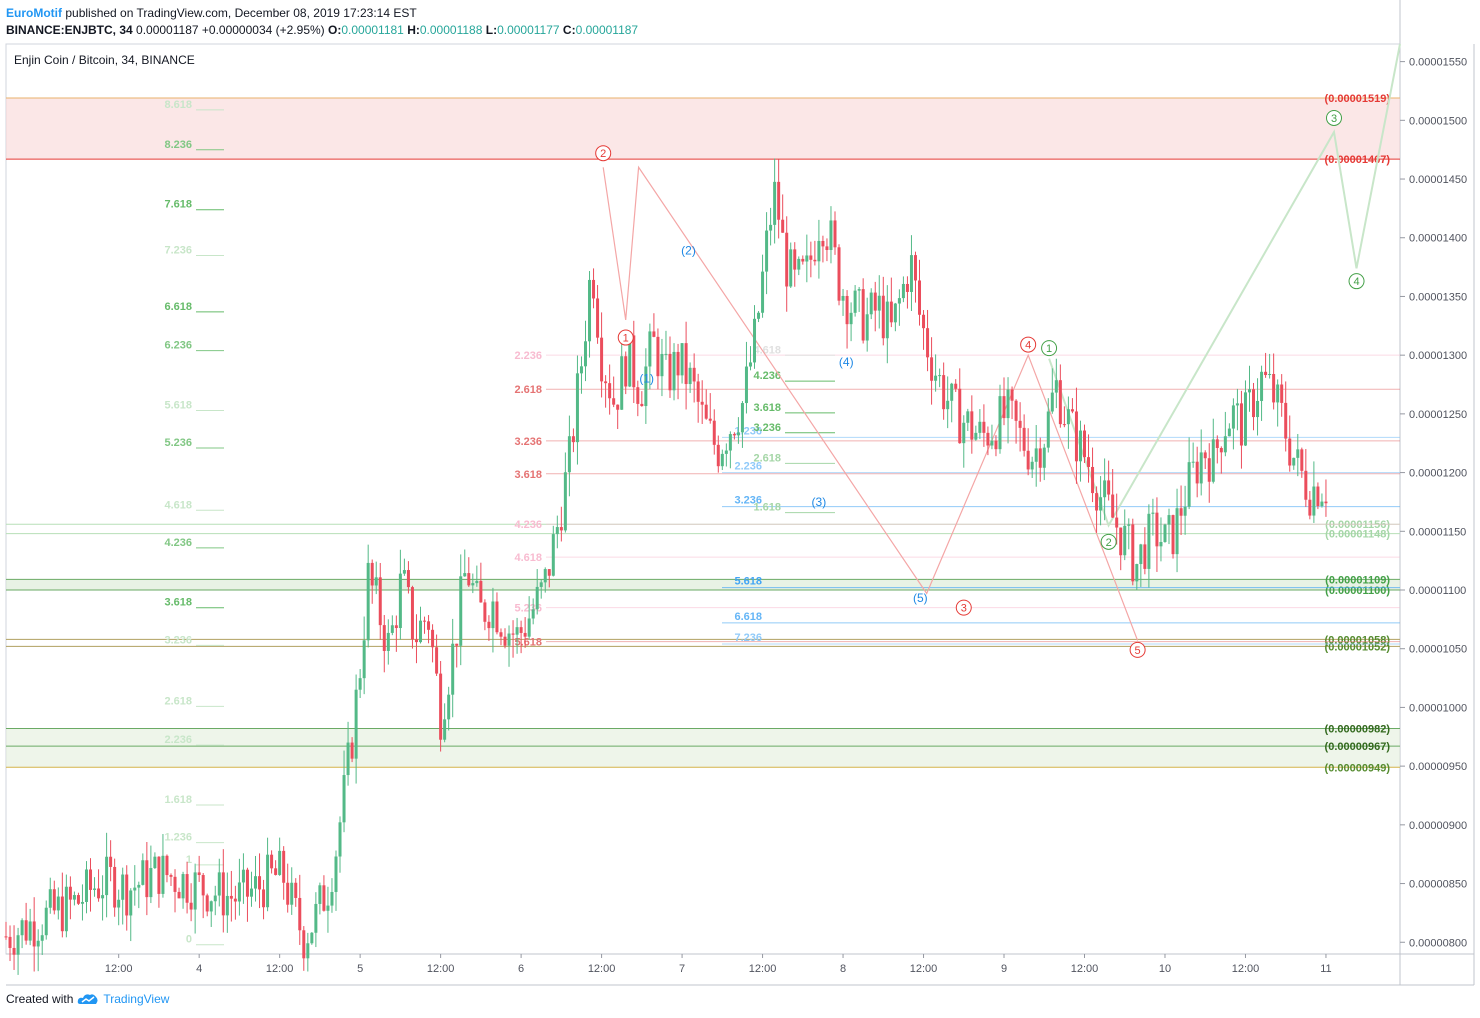 The height and width of the screenshot is (1018, 1480). Describe the element at coordinates (528, 442) in the screenshot. I see `fib-label-red: 3.236` at that location.